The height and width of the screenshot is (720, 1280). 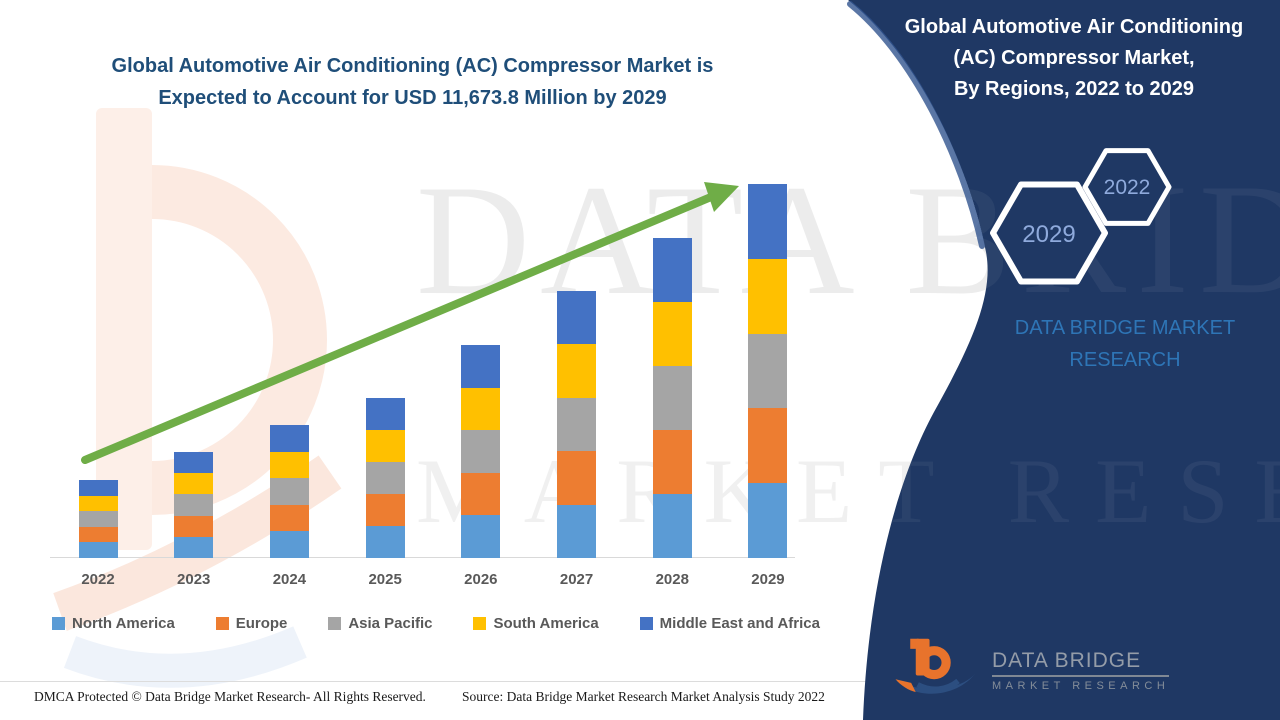 What do you see at coordinates (768, 446) in the screenshot?
I see `segment-2029-europe` at bounding box center [768, 446].